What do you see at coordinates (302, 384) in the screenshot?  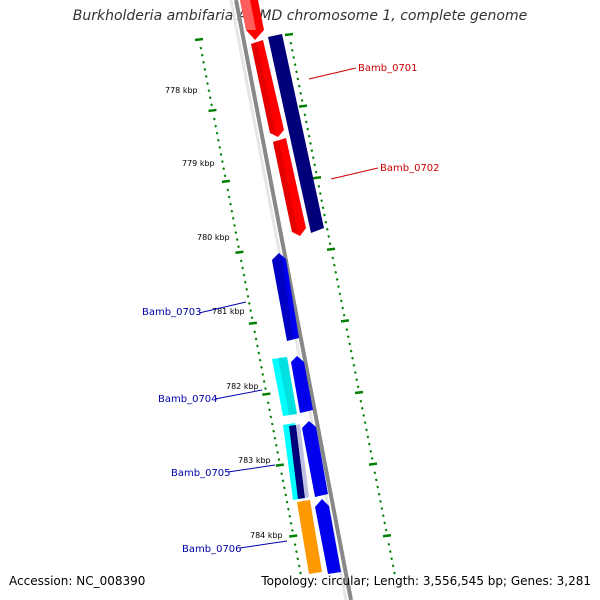 I see `gene-bamb-0704-blue` at bounding box center [302, 384].